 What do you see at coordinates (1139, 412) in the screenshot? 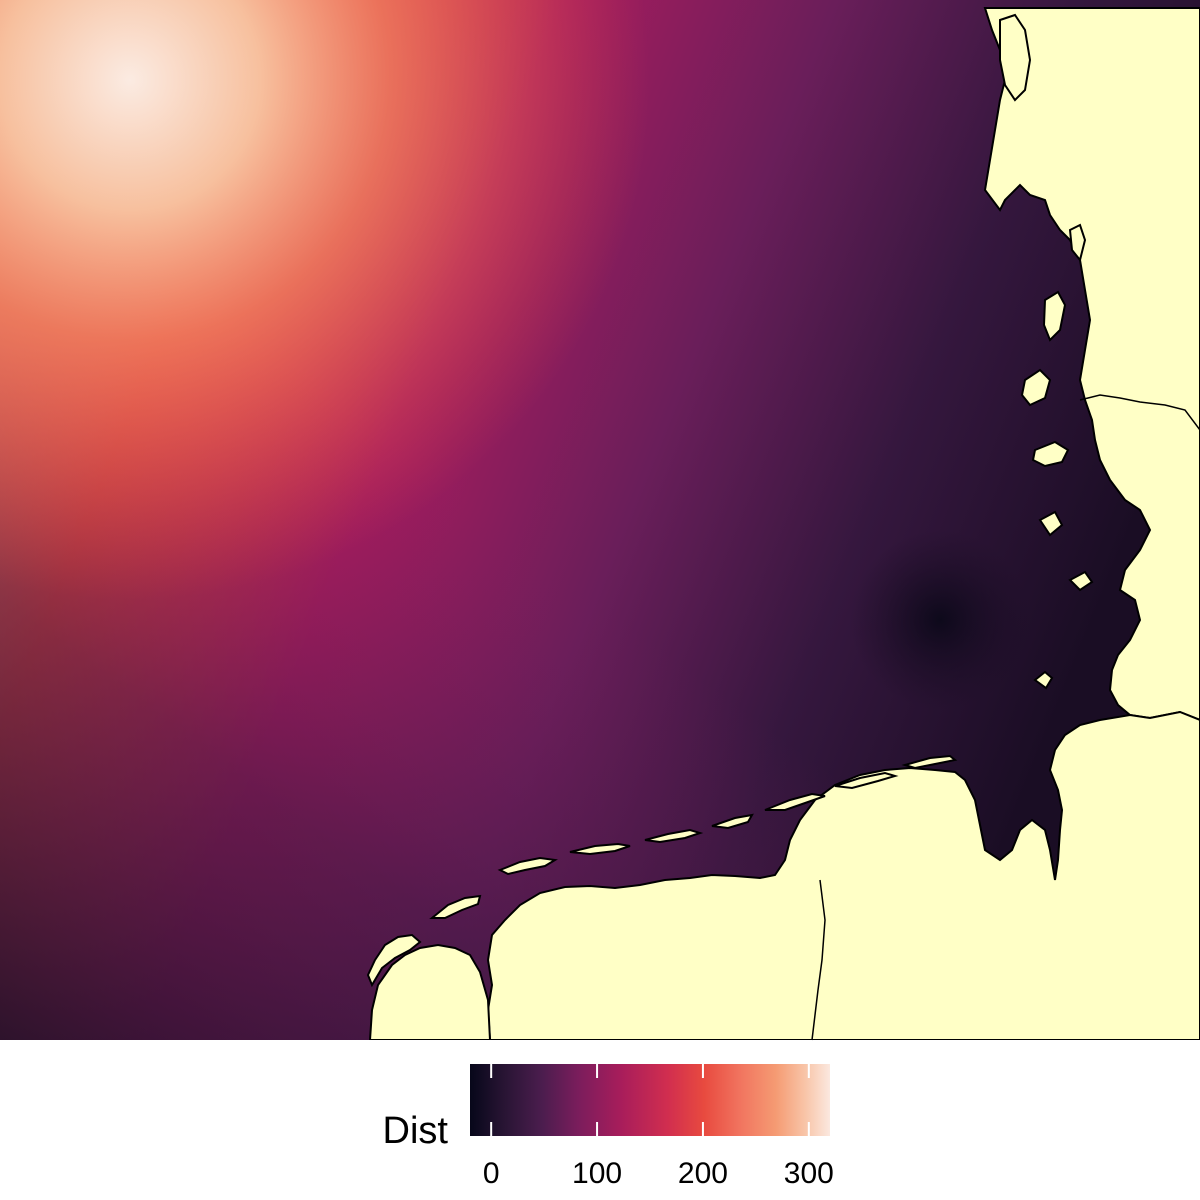
I see `border-dk-de` at bounding box center [1139, 412].